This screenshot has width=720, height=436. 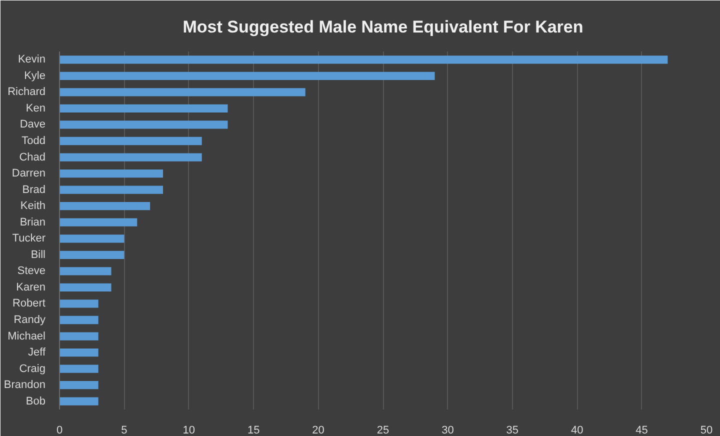 I want to click on x-tick-label: 25, so click(x=383, y=430).